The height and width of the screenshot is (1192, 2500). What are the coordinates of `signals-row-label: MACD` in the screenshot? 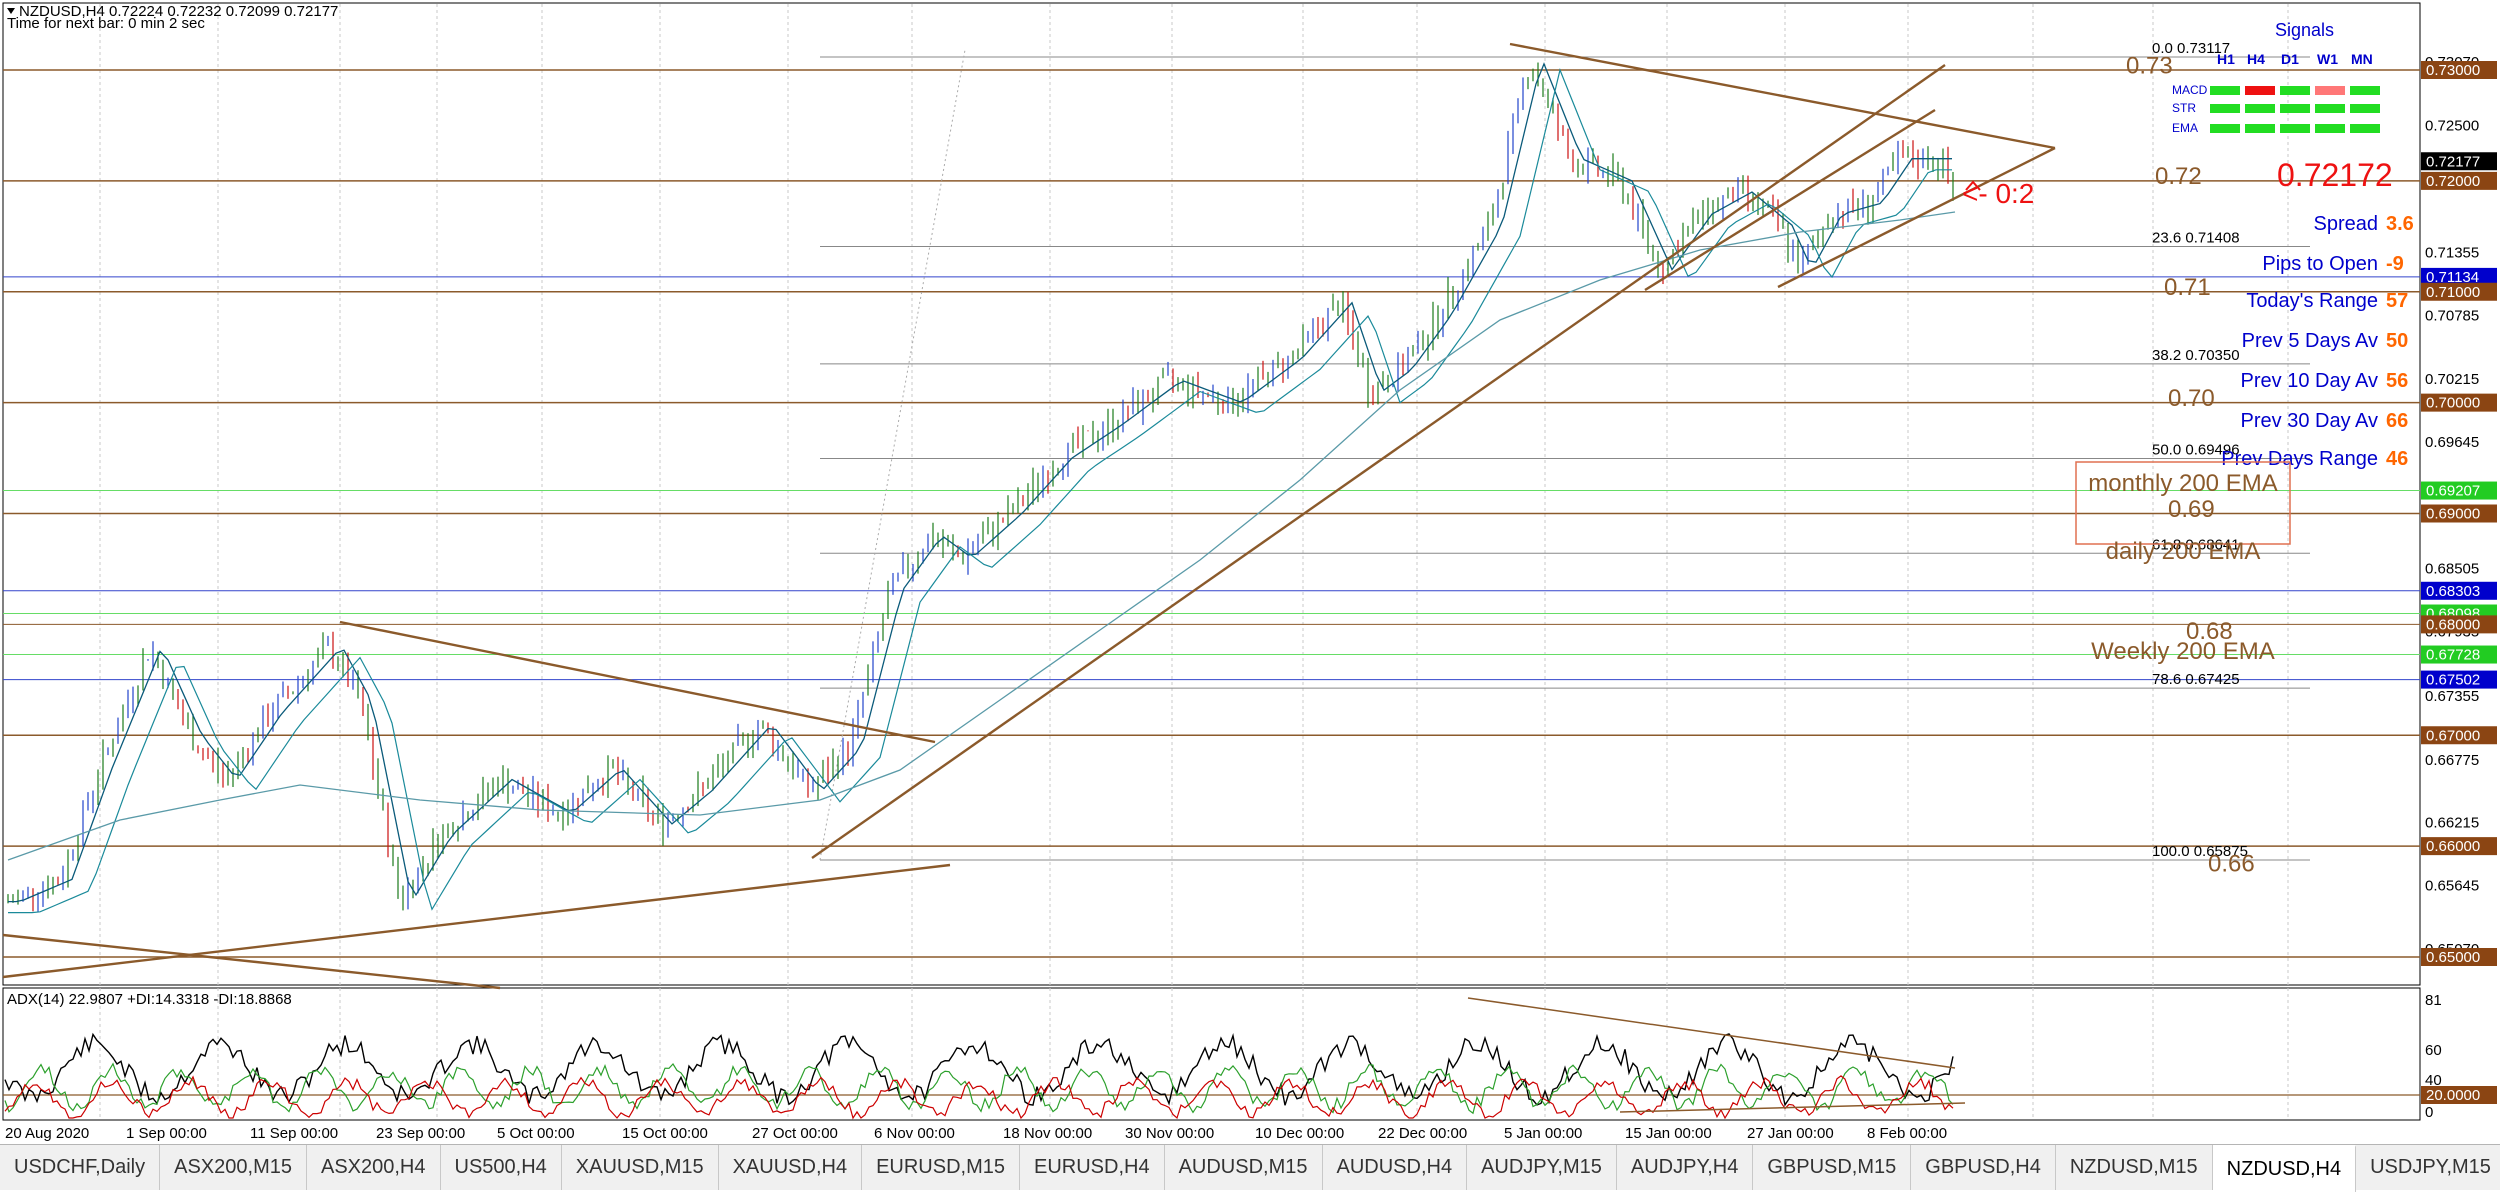 It's located at (2190, 90).